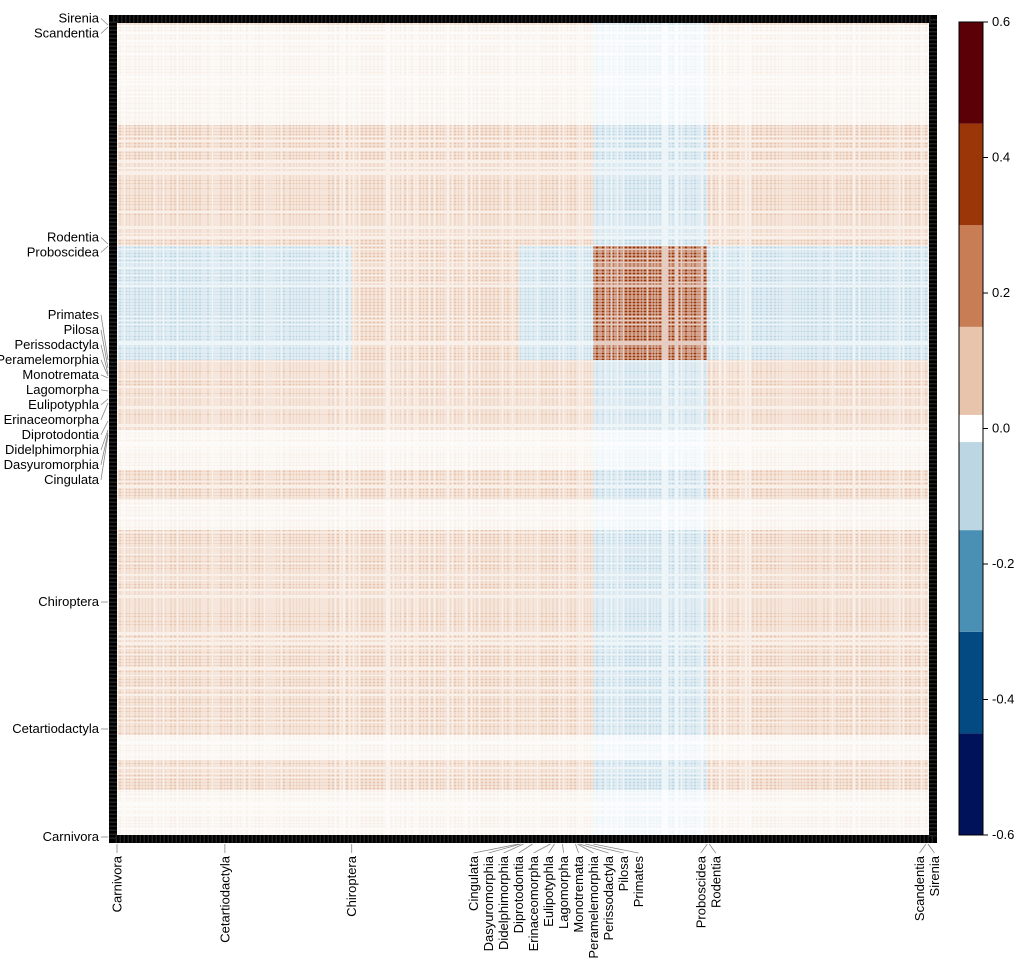  What do you see at coordinates (224, 898) in the screenshot?
I see `x-tick-label: Cetartiodactyla` at bounding box center [224, 898].